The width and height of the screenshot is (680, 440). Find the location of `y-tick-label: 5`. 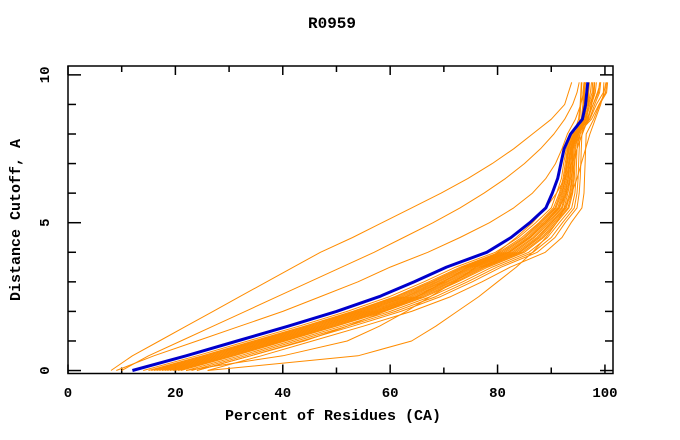

y-tick-label: 5 is located at coordinates (46, 223).